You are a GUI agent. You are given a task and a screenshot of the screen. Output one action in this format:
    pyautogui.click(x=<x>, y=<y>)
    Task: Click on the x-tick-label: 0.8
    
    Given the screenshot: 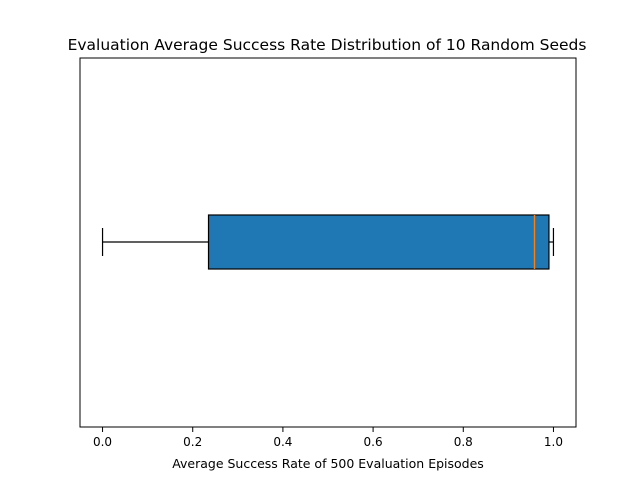 What is the action you would take?
    pyautogui.click(x=463, y=442)
    